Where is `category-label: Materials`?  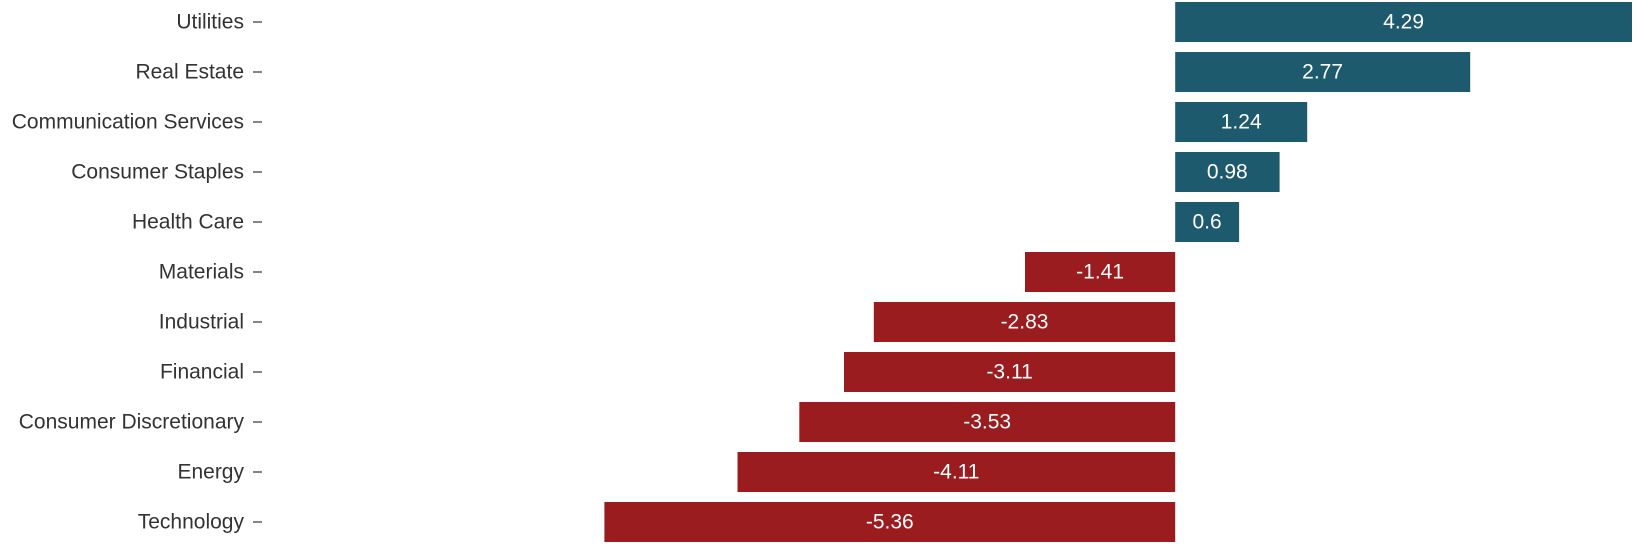 category-label: Materials is located at coordinates (201, 272).